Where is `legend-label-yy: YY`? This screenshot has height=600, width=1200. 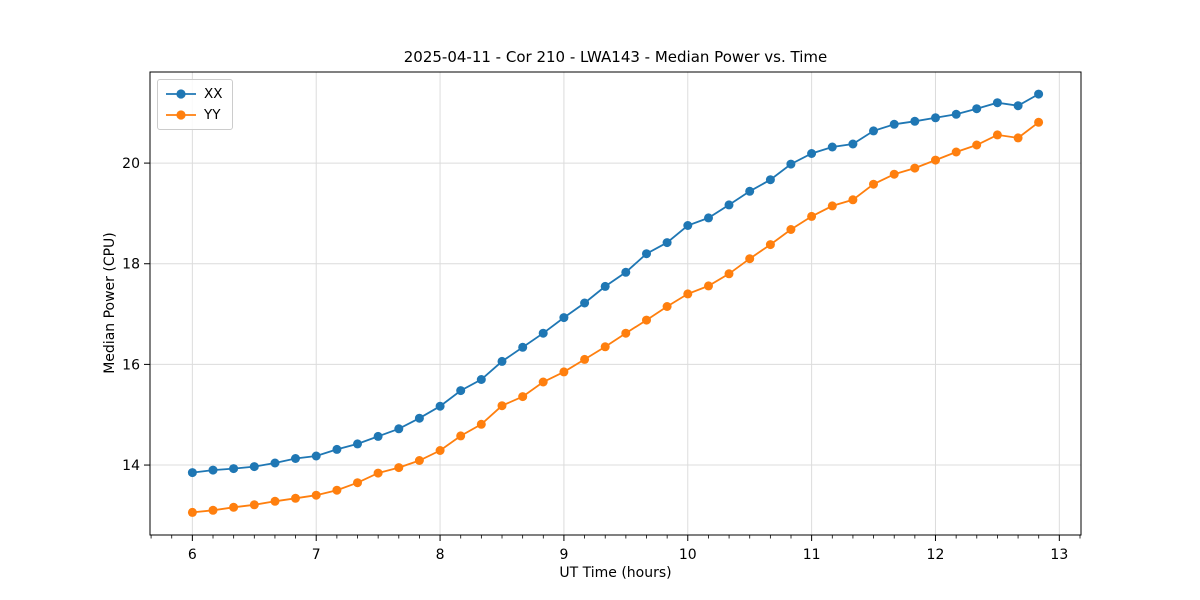 legend-label-yy: YY is located at coordinates (212, 115).